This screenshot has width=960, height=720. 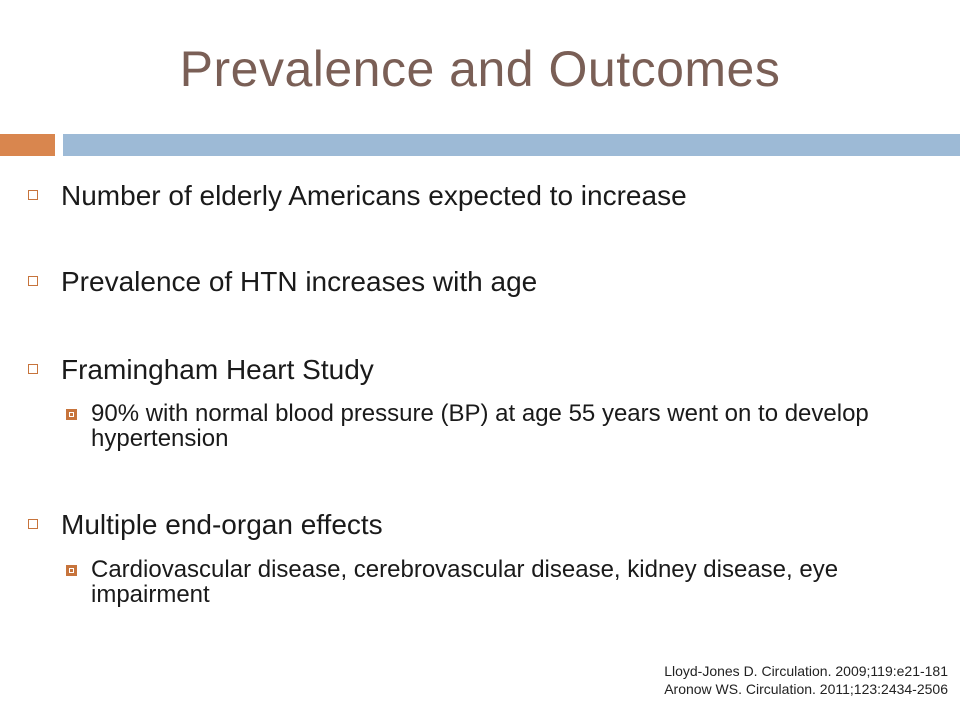 I want to click on title-accent-bar-orange, so click(x=27, y=145).